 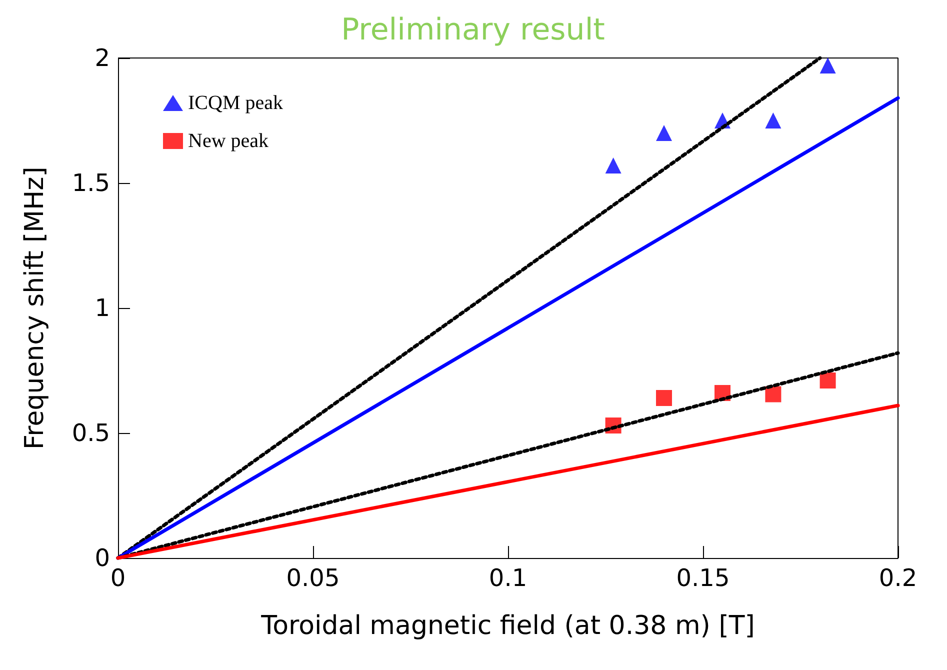 What do you see at coordinates (102, 308) in the screenshot?
I see `y-tick-label: 1` at bounding box center [102, 308].